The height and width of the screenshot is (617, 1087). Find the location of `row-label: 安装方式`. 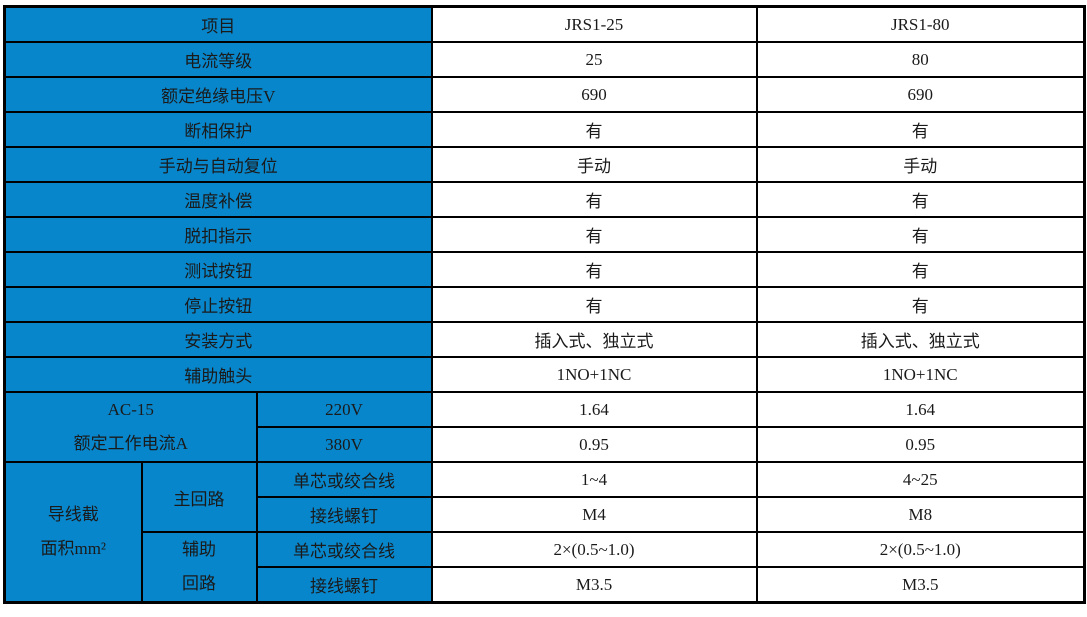

row-label: 安装方式 is located at coordinates (218, 339).